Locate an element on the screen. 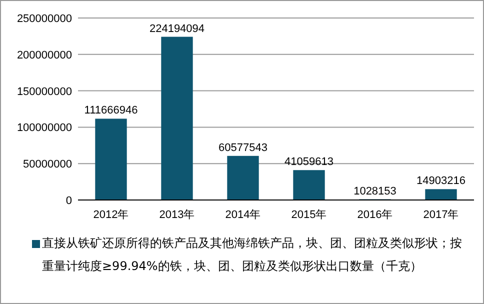 This screenshot has height=304, width=484. y-tick-label: 0 is located at coordinates (69, 201).